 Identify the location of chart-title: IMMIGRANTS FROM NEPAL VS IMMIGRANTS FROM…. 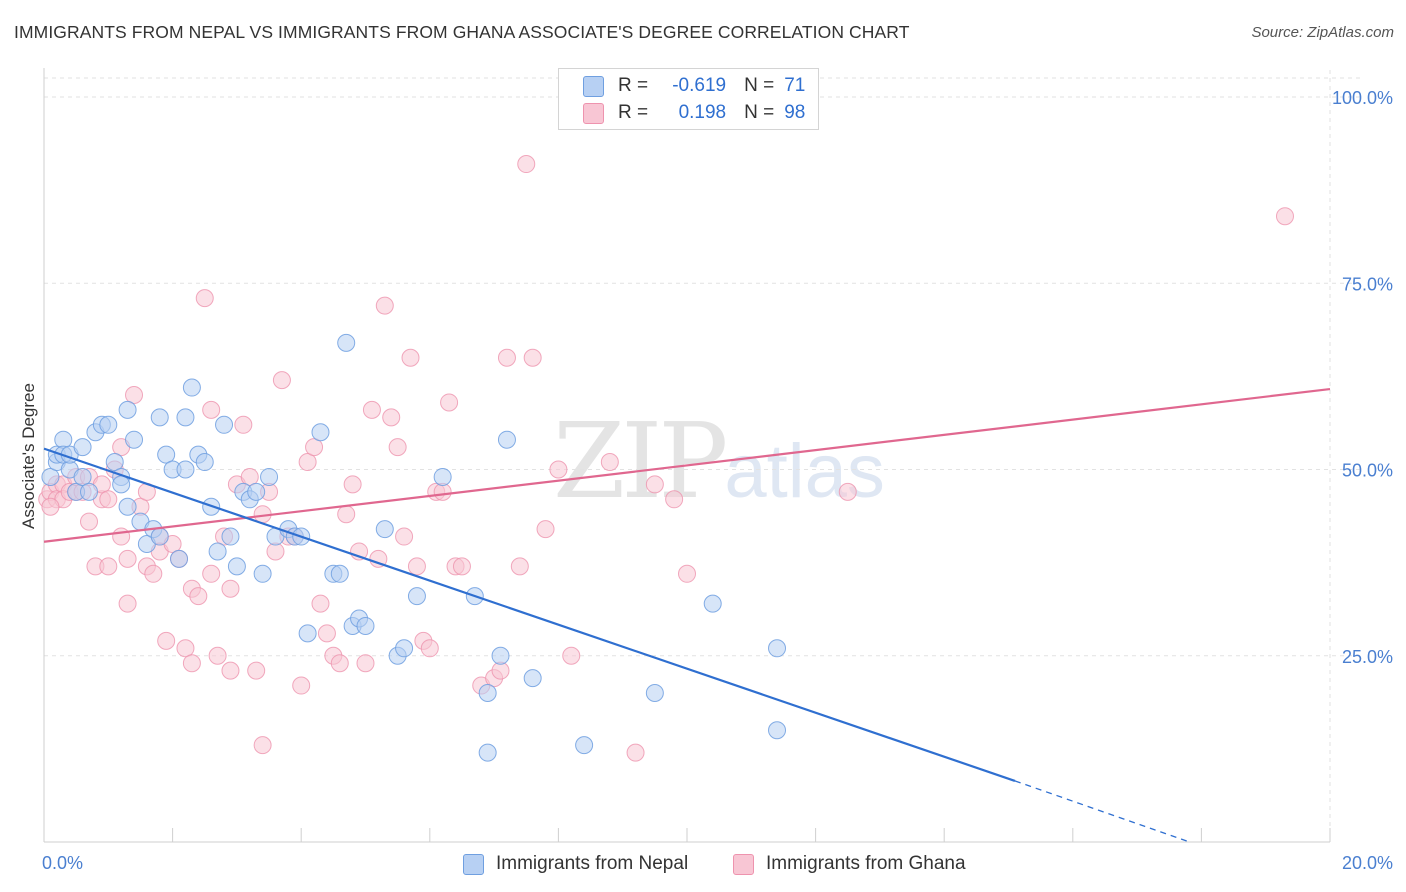
(462, 32).